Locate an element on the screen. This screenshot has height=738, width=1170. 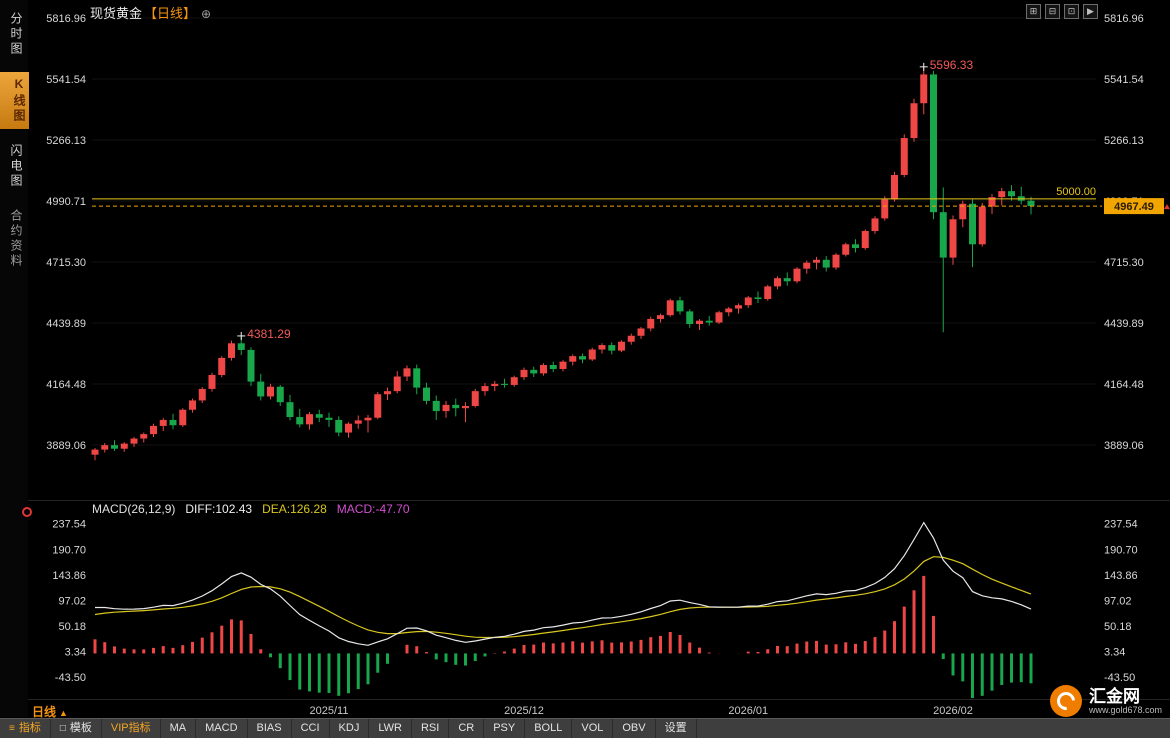
indicator-ma-button: MA is located at coordinates (179, 728).